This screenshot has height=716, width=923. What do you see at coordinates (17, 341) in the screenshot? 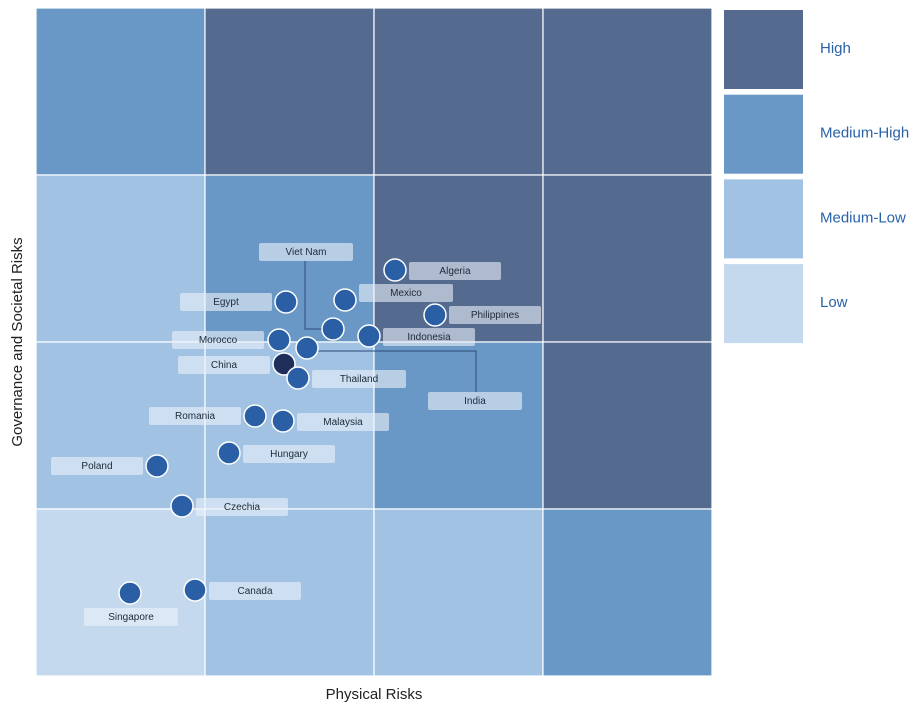
I see `y-axis-label: Governance and Societal Risks` at bounding box center [17, 341].